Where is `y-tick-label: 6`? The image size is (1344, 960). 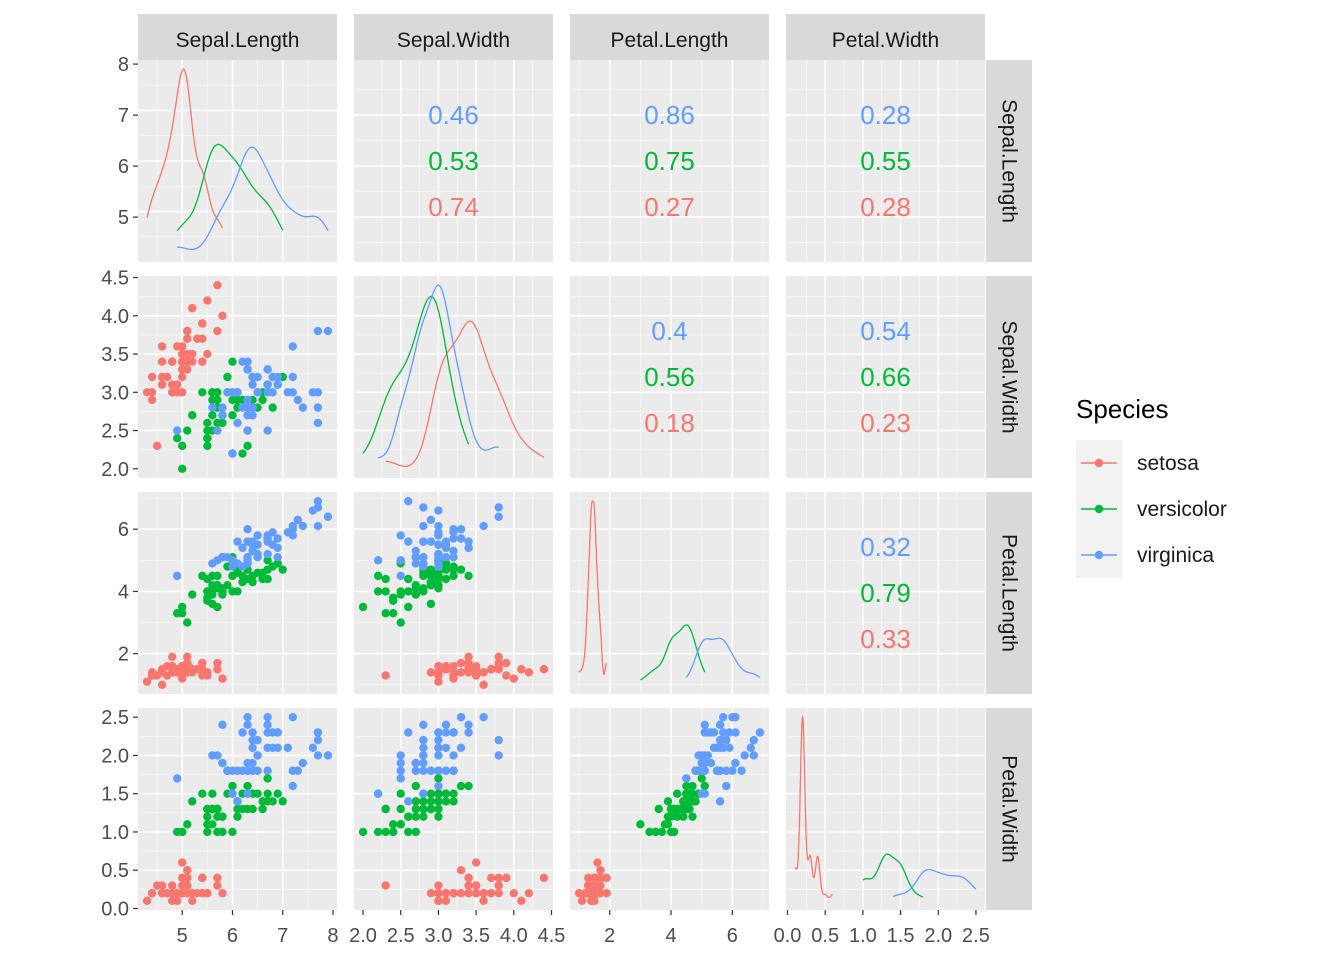
y-tick-label: 6 is located at coordinates (123, 167).